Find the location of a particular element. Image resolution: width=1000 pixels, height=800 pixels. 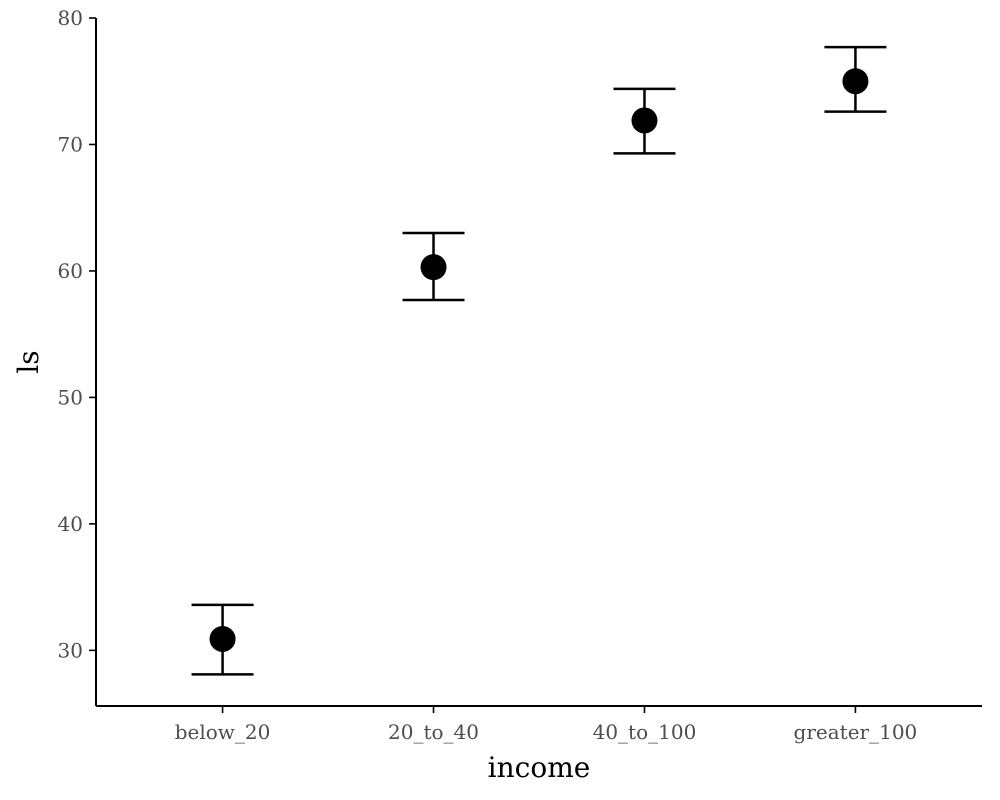

x-tick-label-greater_100: greater_100 is located at coordinates (856, 732).